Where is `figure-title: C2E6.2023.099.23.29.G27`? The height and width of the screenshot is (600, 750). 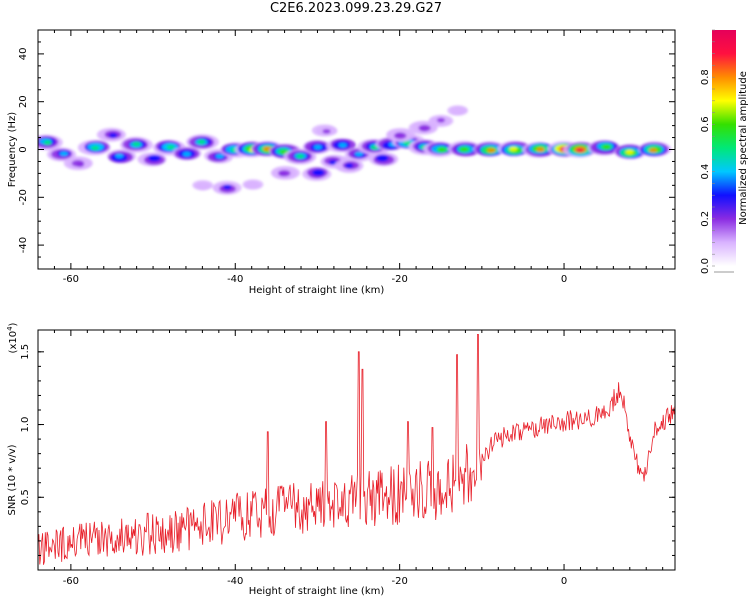
figure-title: C2E6.2023.099.23.29.G27 is located at coordinates (356, 8).